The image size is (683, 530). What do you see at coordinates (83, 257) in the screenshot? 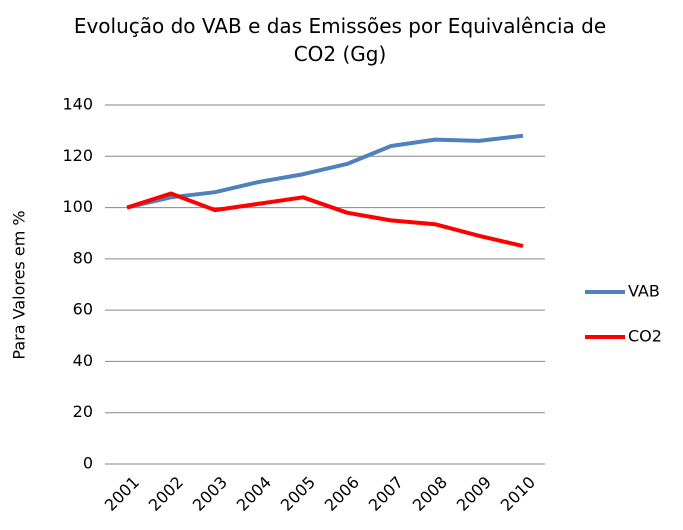
I see `y-tick-label: 80` at bounding box center [83, 257].